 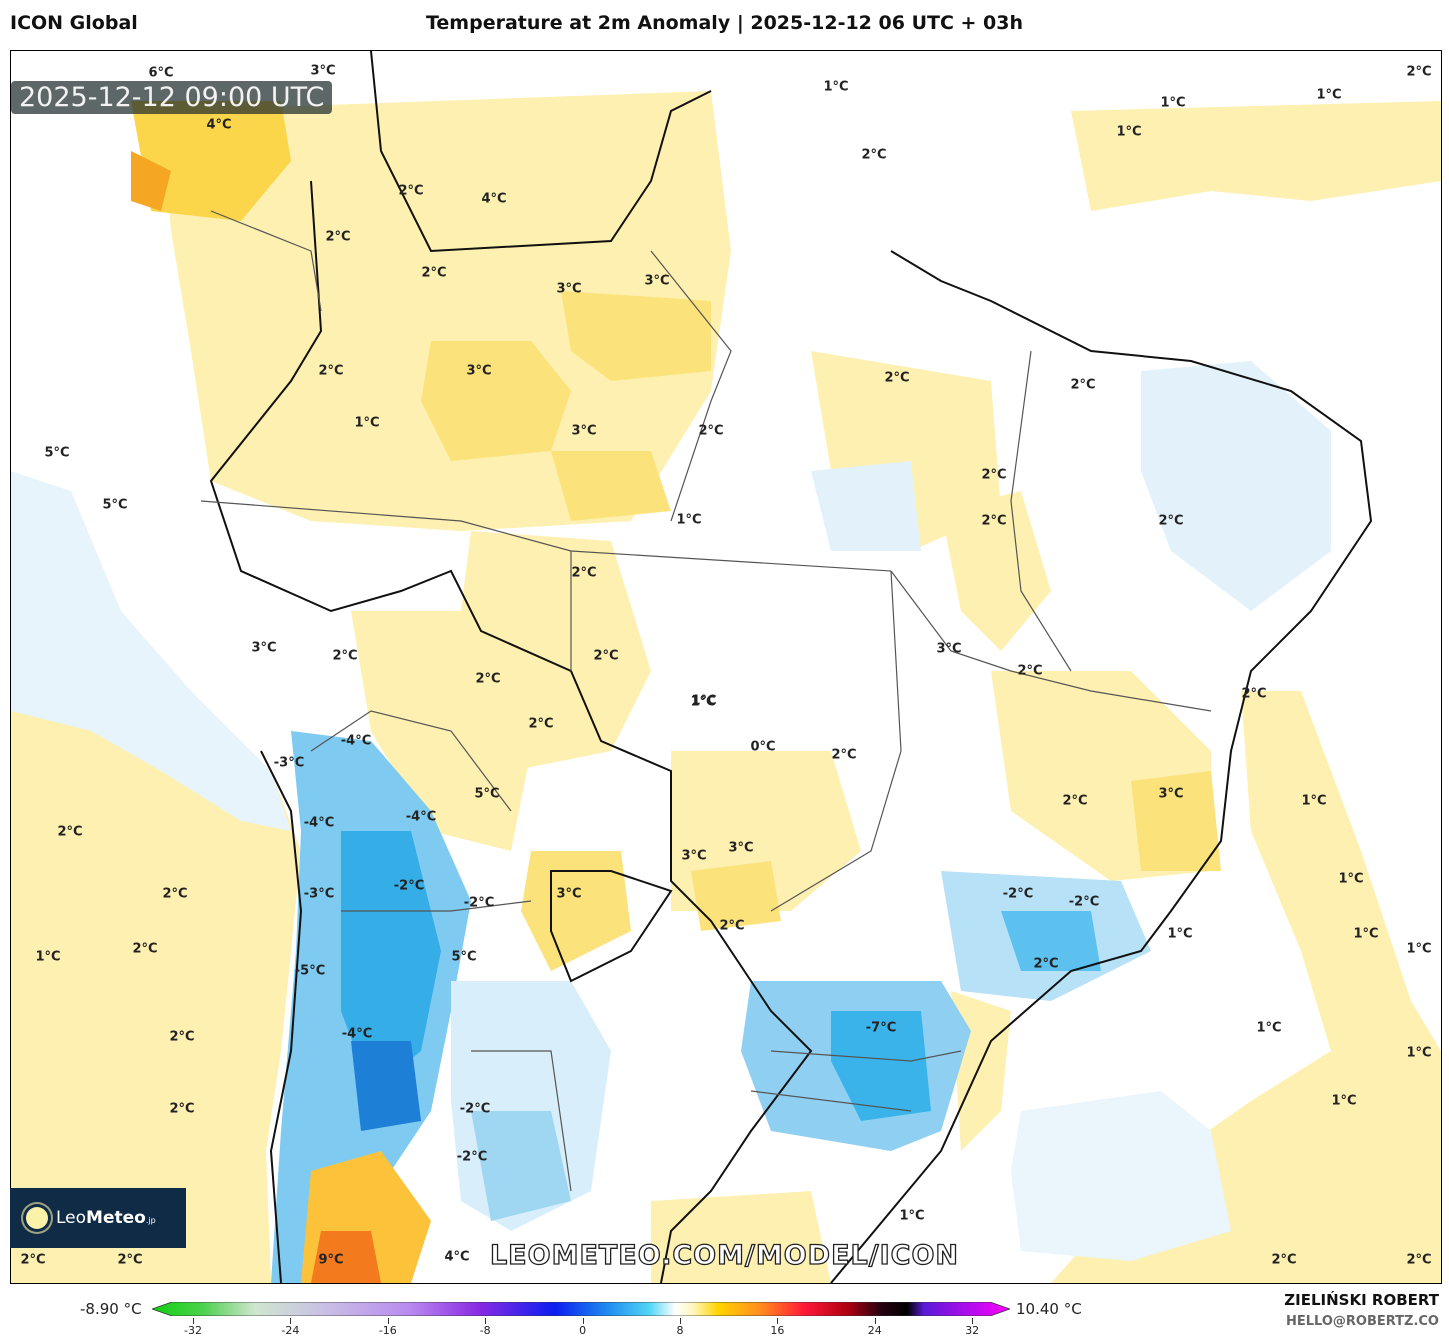 What do you see at coordinates (881, 1028) in the screenshot?
I see `contour-label: -7°C` at bounding box center [881, 1028].